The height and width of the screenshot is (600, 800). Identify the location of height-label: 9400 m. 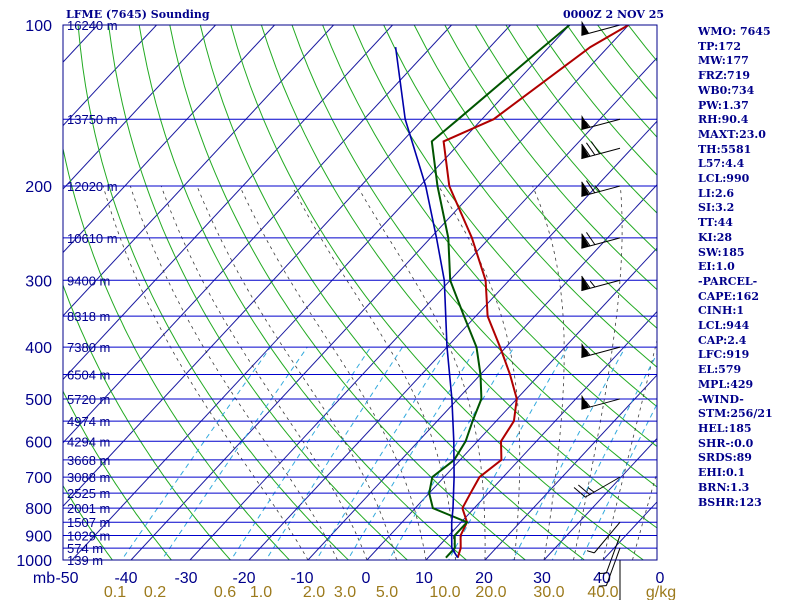
(88, 280).